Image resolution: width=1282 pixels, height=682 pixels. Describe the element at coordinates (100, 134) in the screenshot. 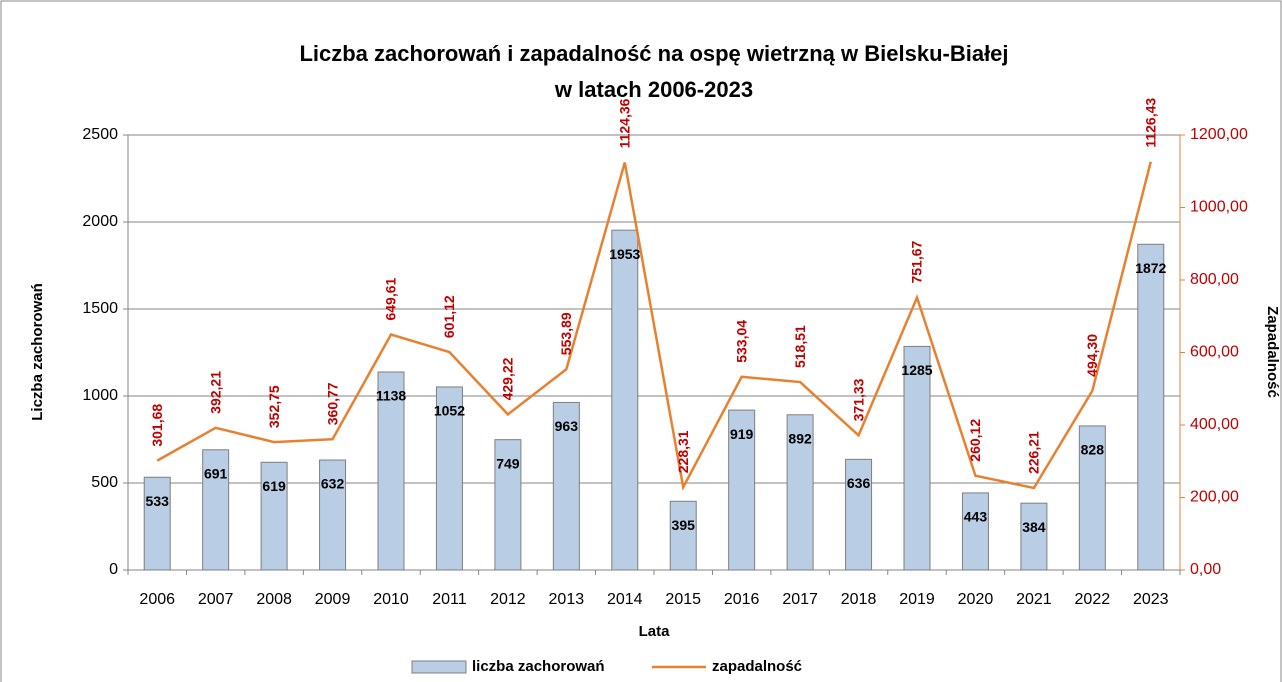

I see `y-tick-label: 2500` at that location.